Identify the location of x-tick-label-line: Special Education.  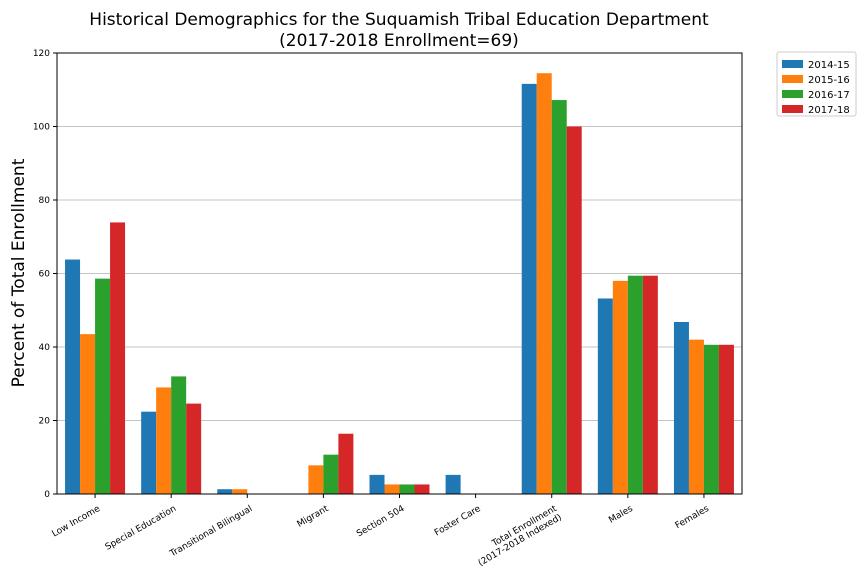
(141, 528).